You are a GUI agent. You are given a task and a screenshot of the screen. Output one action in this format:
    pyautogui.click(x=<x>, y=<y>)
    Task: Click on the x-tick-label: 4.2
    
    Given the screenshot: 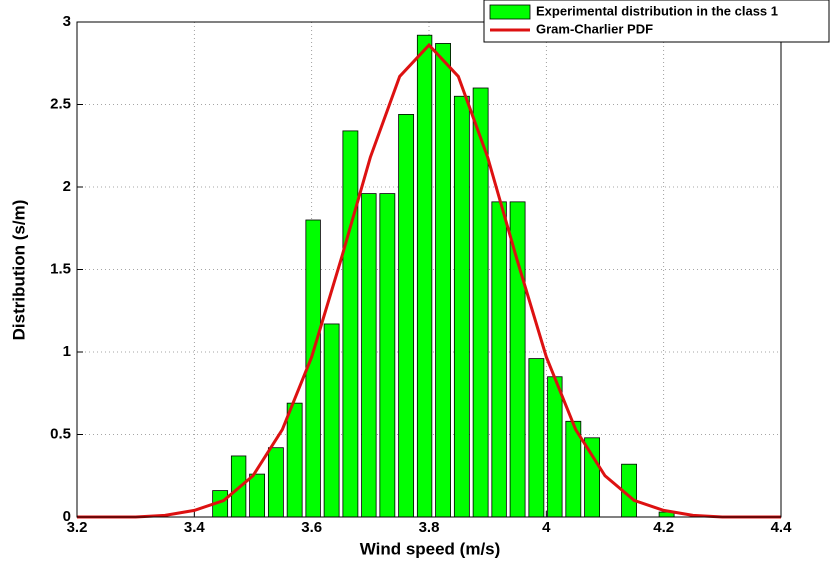 What is the action you would take?
    pyautogui.click(x=663, y=527)
    